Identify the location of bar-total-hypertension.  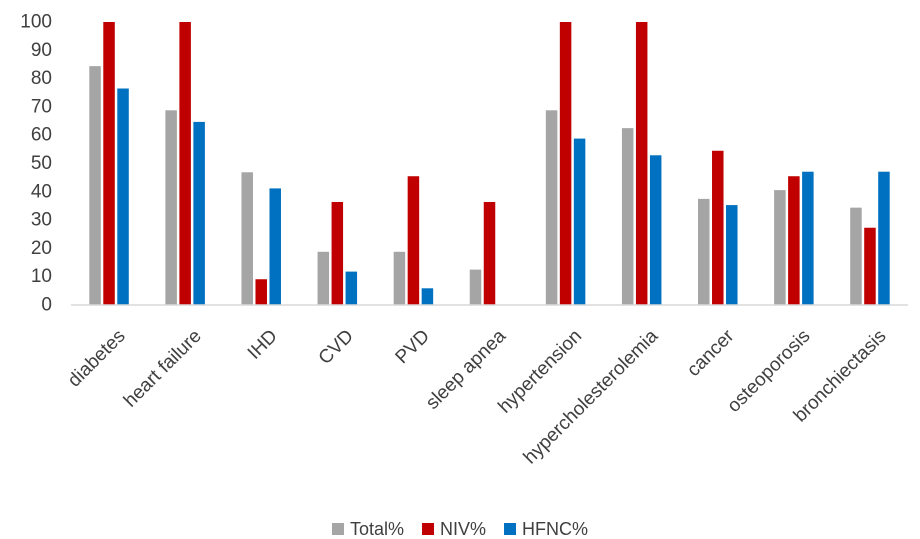
(551, 208).